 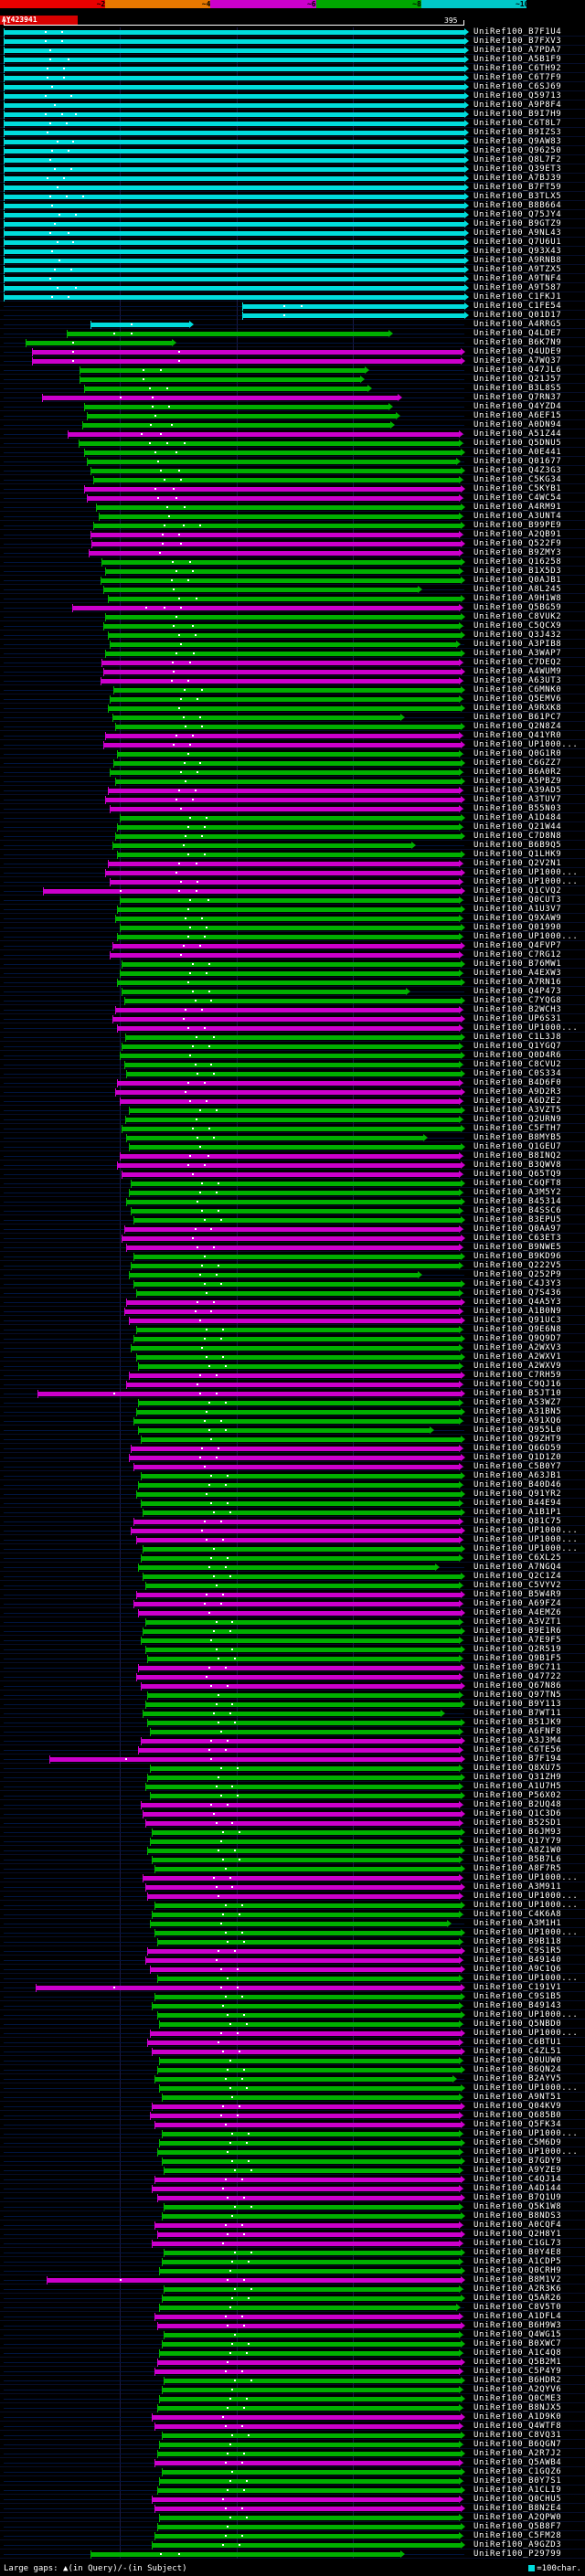 I want to click on hit-row: UniRef100_C63ET3, so click(x=293, y=1238).